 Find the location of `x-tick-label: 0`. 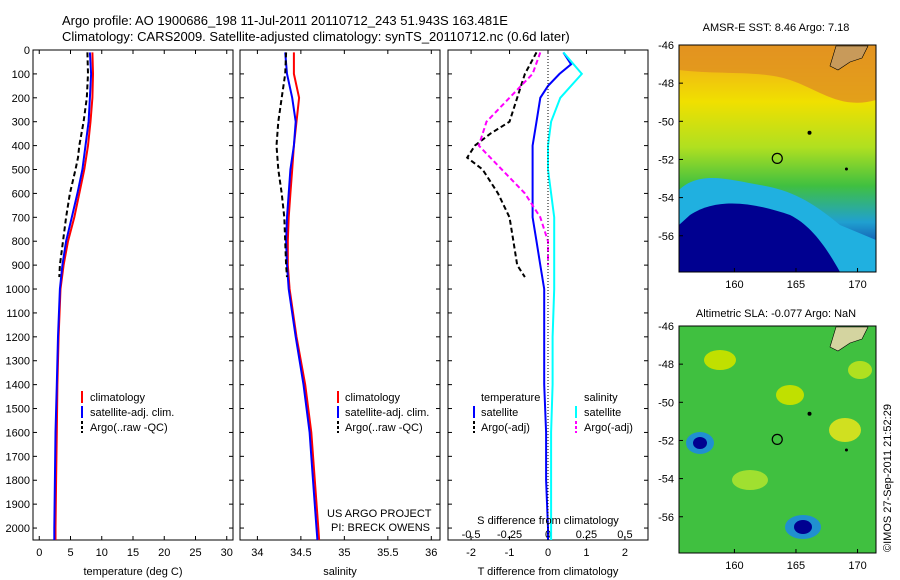

x-tick-label: 0 is located at coordinates (39, 553).